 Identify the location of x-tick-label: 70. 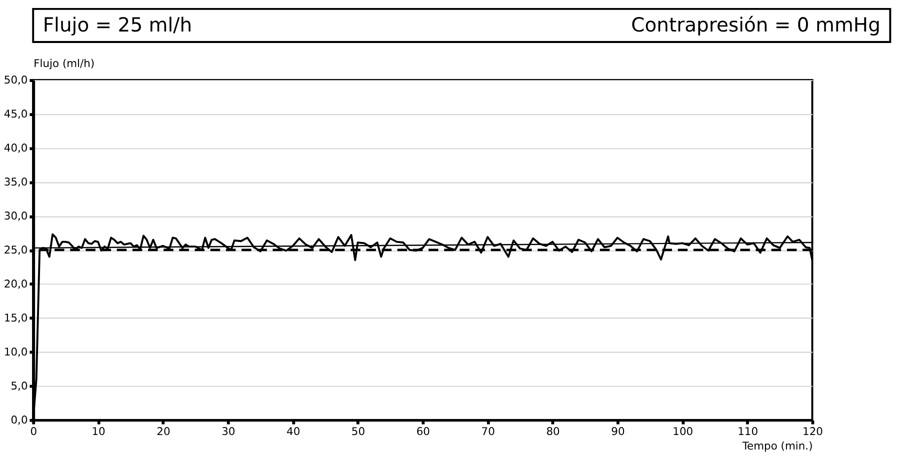
(488, 431).